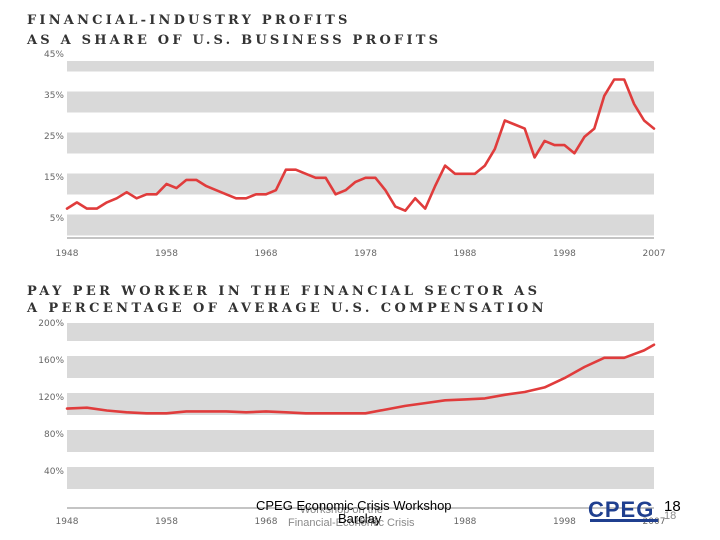  What do you see at coordinates (54, 435) in the screenshot?
I see `chart2-y-tick-label: 80%` at bounding box center [54, 435].